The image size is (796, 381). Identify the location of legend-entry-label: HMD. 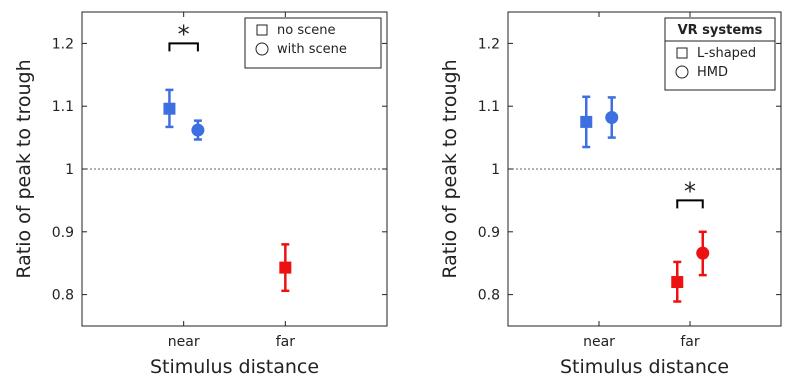
(712, 72).